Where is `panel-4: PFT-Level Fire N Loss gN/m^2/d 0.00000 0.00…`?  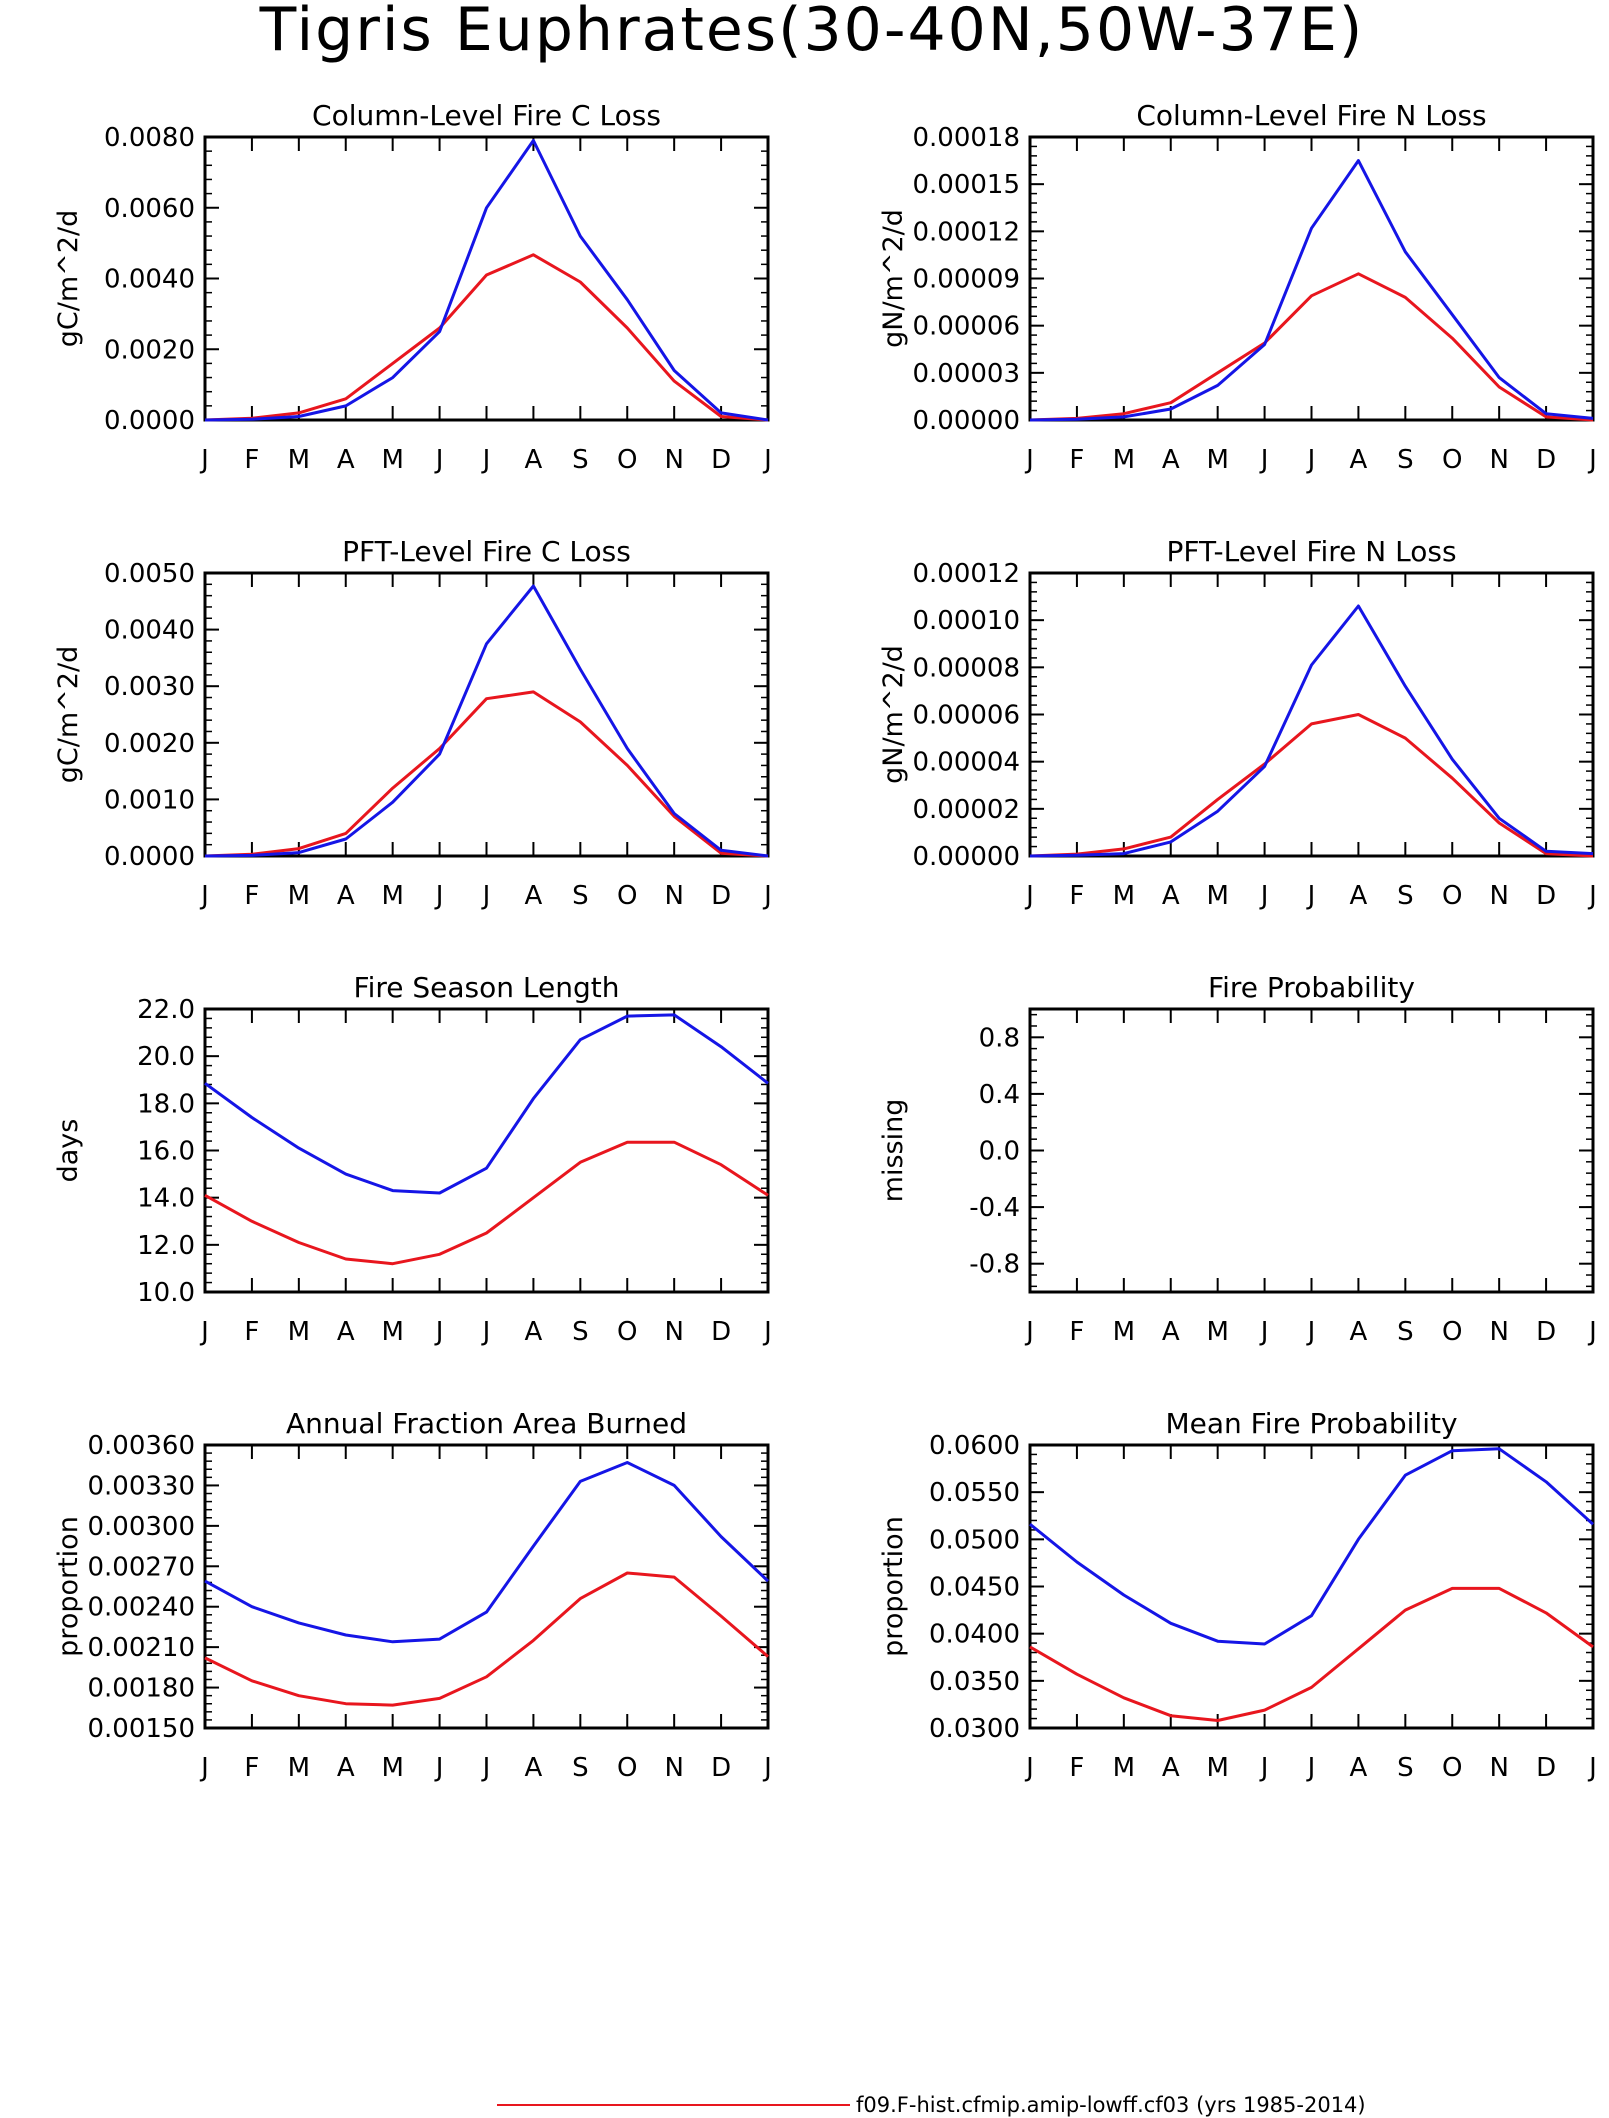 panel-4: PFT-Level Fire N Loss gN/m^2/d 0.00000 0.00… is located at coordinates (1237, 723).